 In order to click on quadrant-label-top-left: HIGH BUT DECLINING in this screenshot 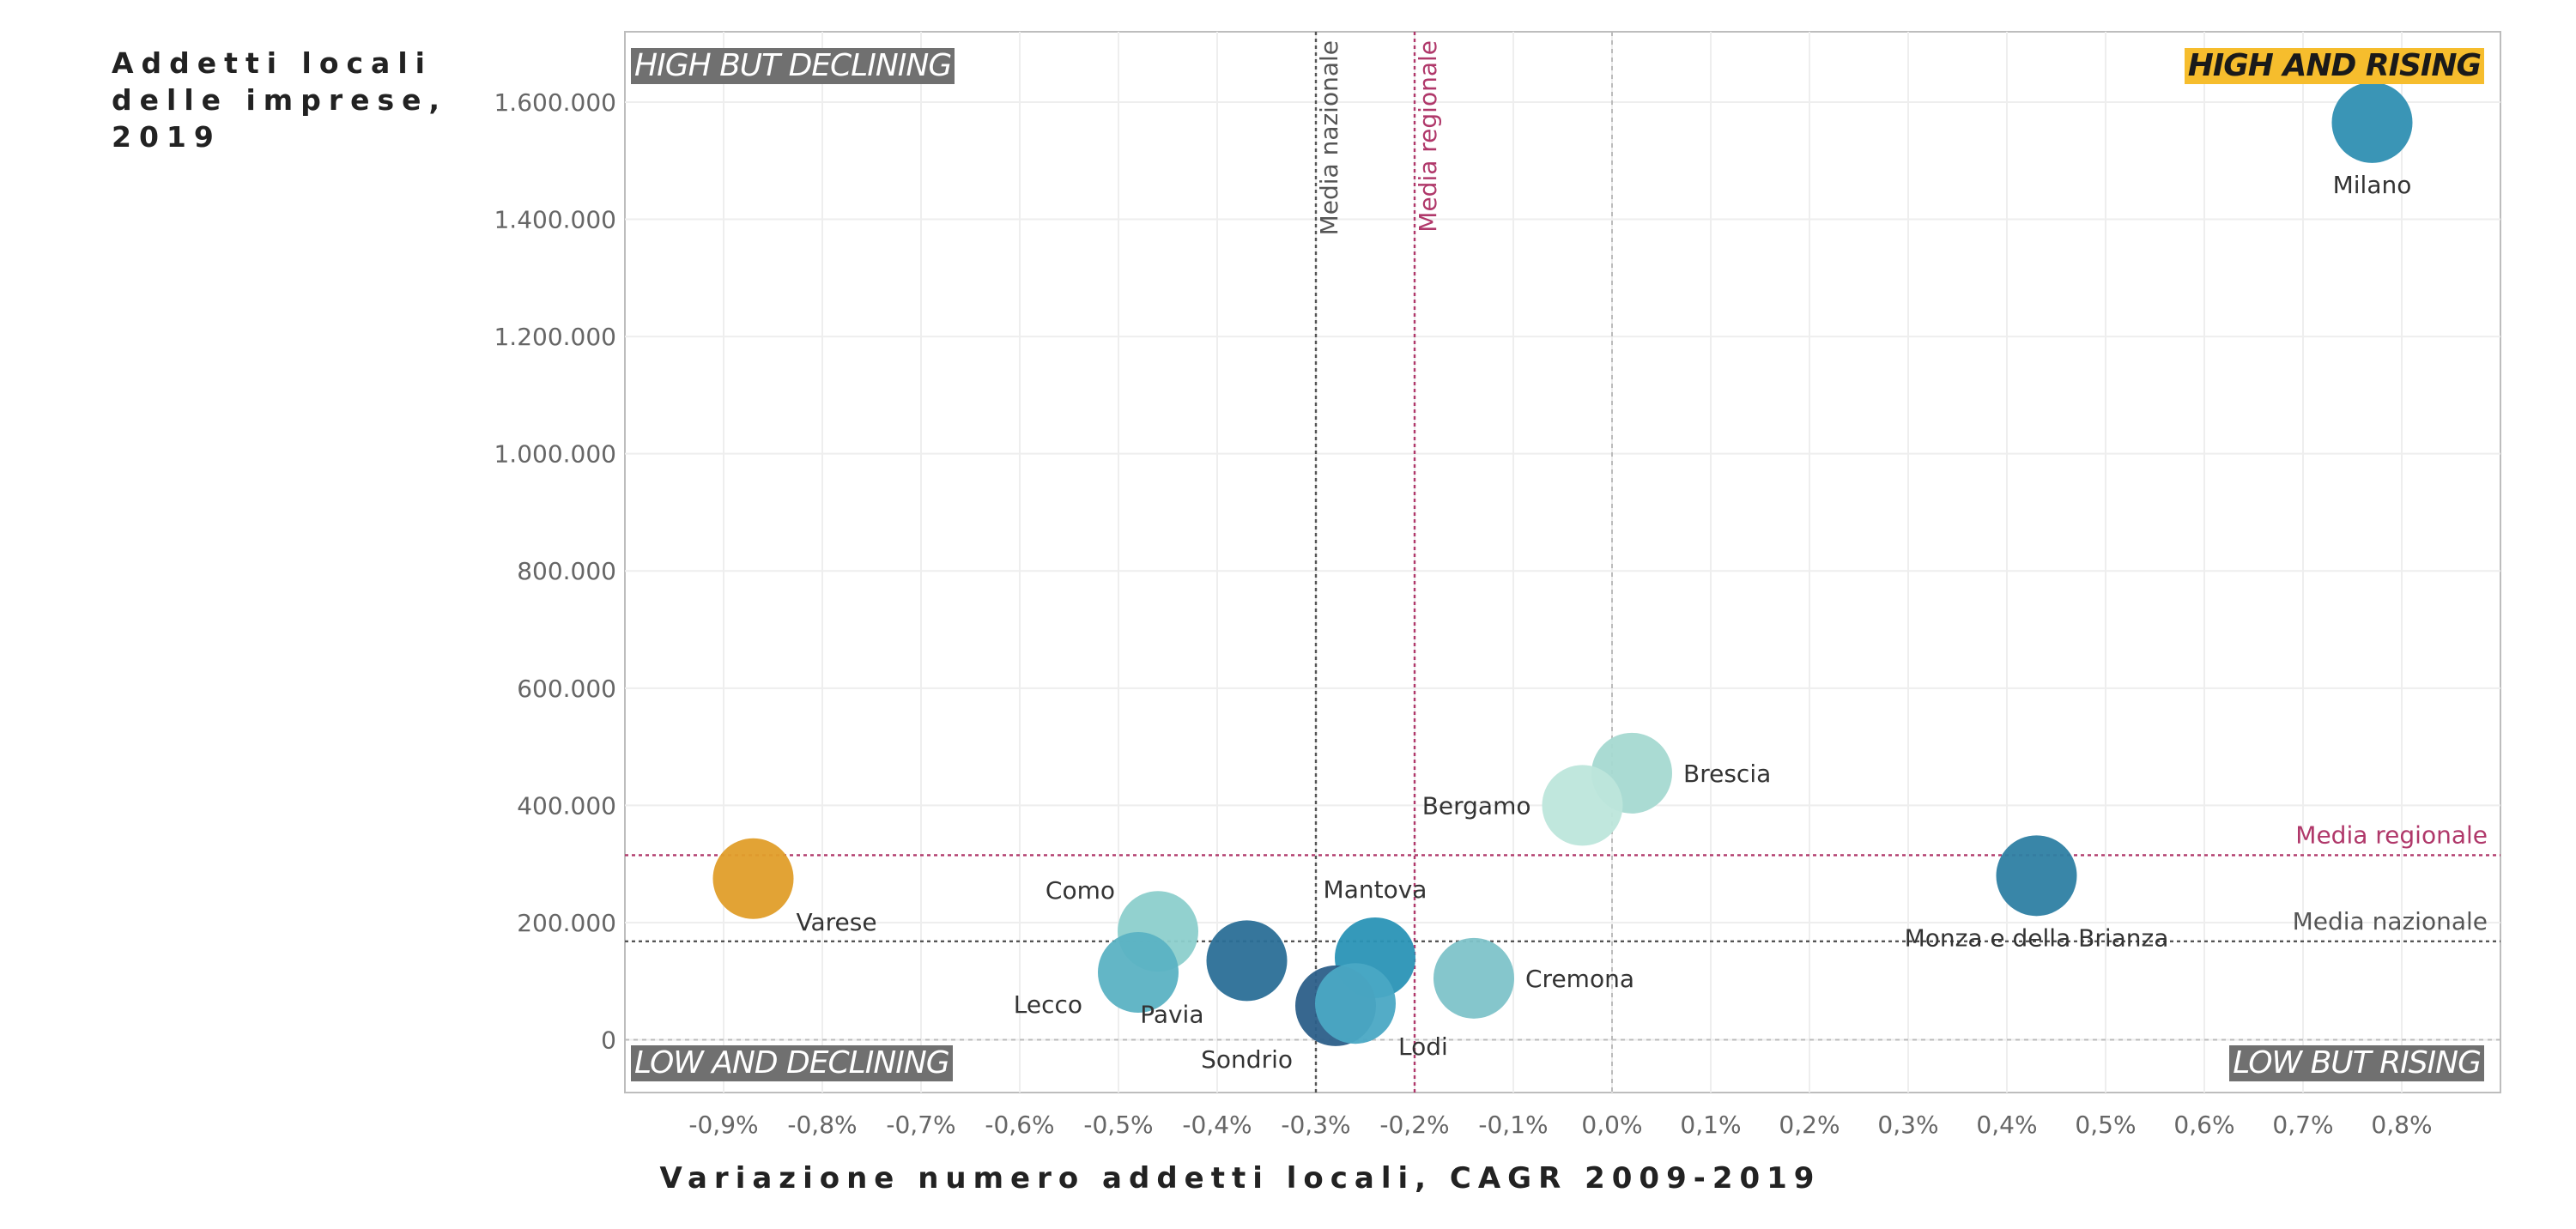, I will do `click(793, 66)`.